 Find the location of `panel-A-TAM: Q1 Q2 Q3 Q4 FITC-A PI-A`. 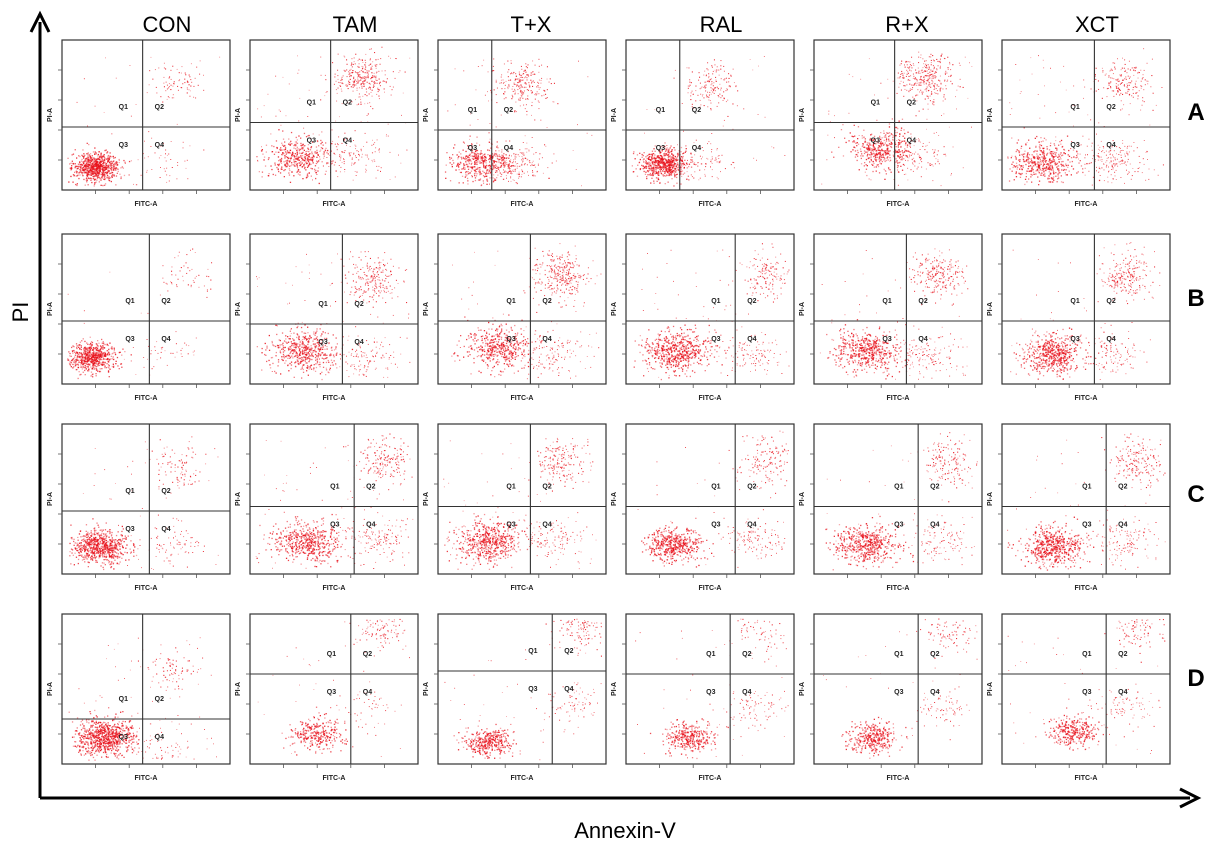

panel-A-TAM: Q1 Q2 Q3 Q4 FITC-A PI-A is located at coordinates (327, 123).